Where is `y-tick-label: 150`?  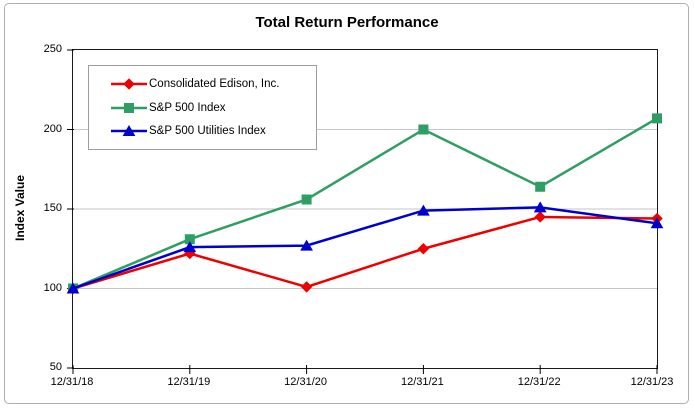 y-tick-label: 150 is located at coordinates (52, 208).